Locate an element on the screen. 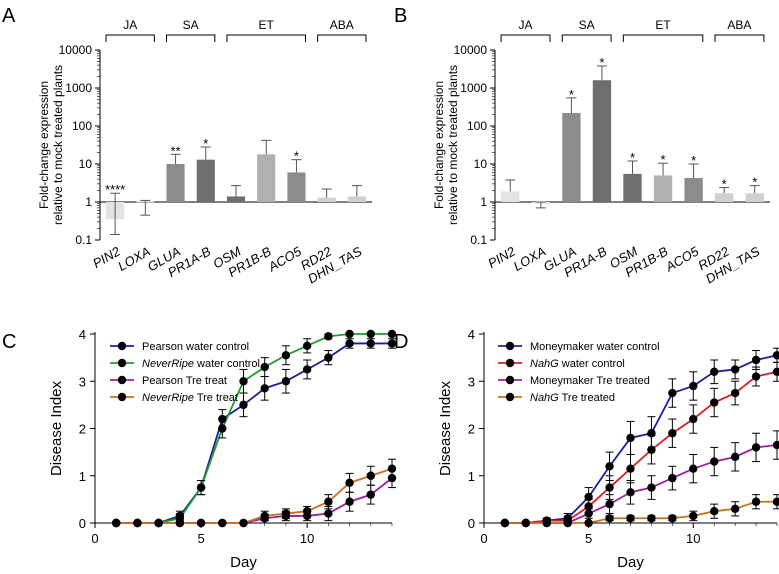 Image resolution: width=779 pixels, height=574 pixels. y-axis-label-line: Fold-change expression is located at coordinates (439, 145).